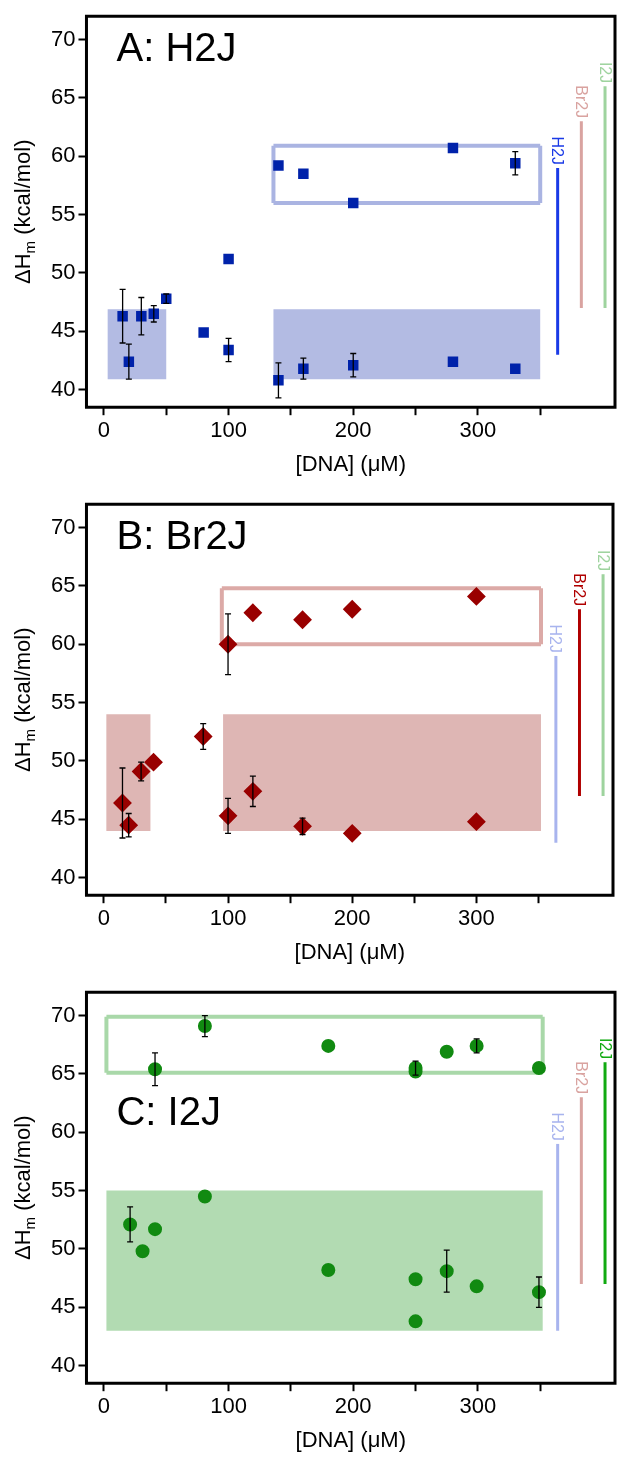  Describe the element at coordinates (182, 535) in the screenshot. I see `chart-title: B: Br2J` at that location.